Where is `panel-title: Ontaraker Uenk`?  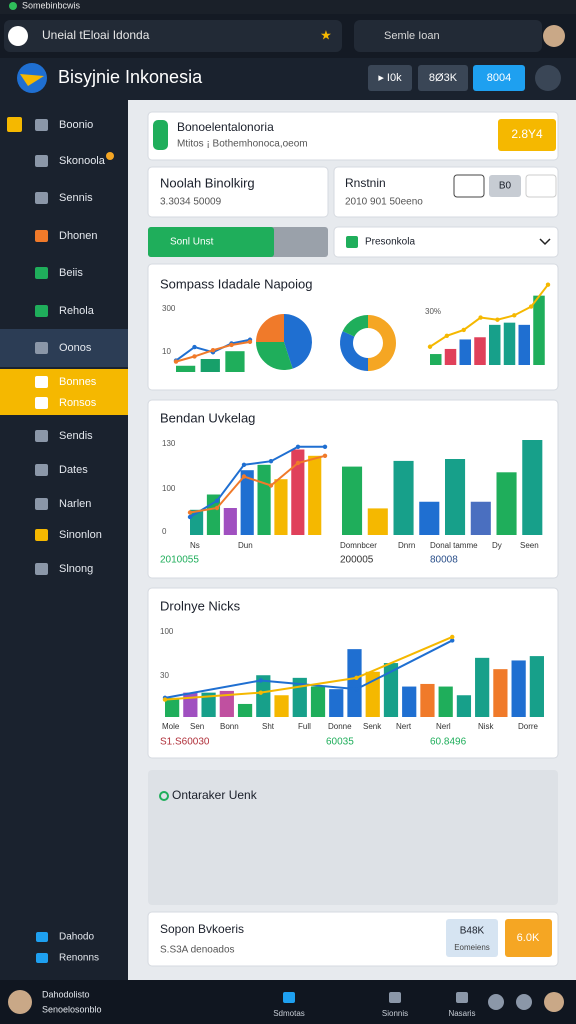
panel-title: Ontaraker Uenk is located at coordinates (215, 795).